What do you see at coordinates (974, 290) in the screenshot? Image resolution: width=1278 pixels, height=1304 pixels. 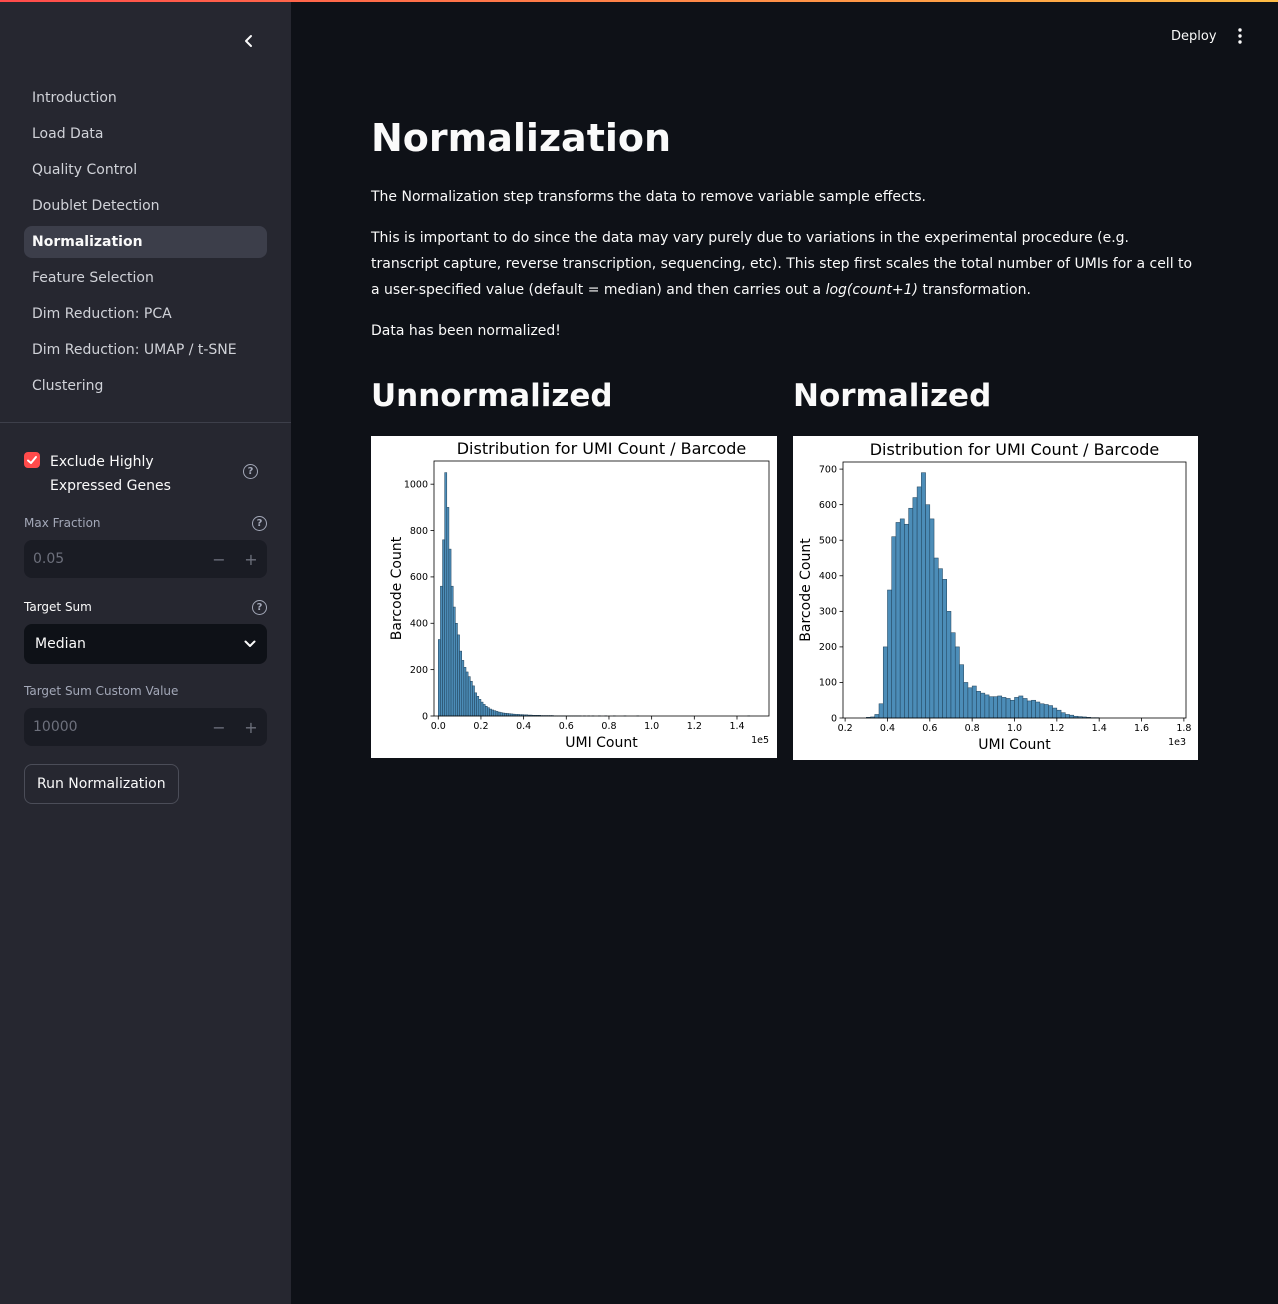 I see `description-text-end: transformation.` at bounding box center [974, 290].